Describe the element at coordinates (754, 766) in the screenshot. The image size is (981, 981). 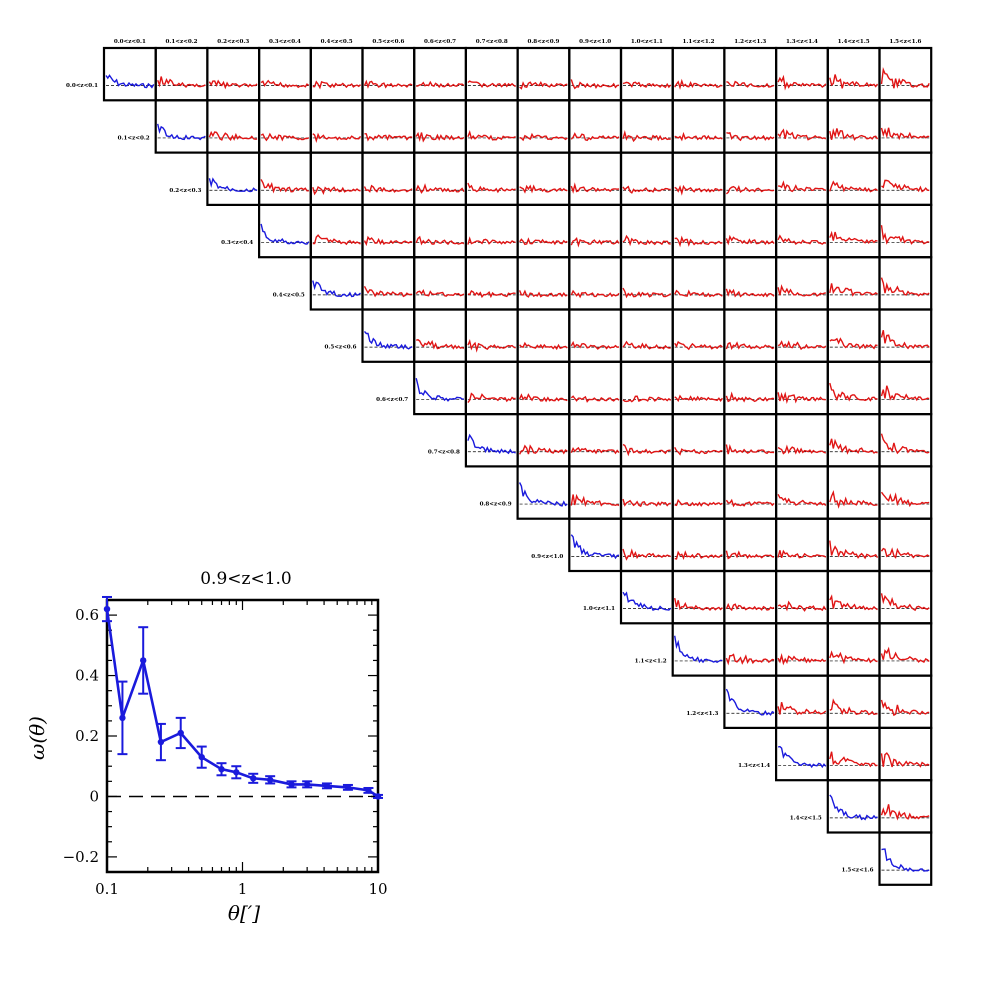
I see `row-label: 1.3<z<1.4` at that location.